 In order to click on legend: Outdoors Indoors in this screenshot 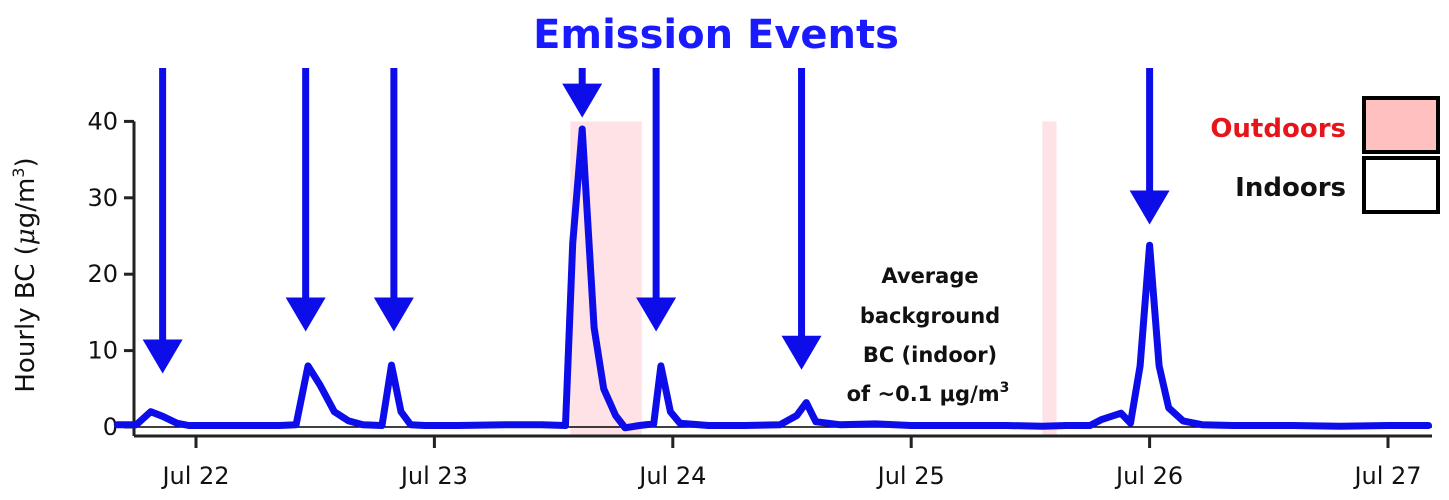, I will do `click(1325, 155)`.